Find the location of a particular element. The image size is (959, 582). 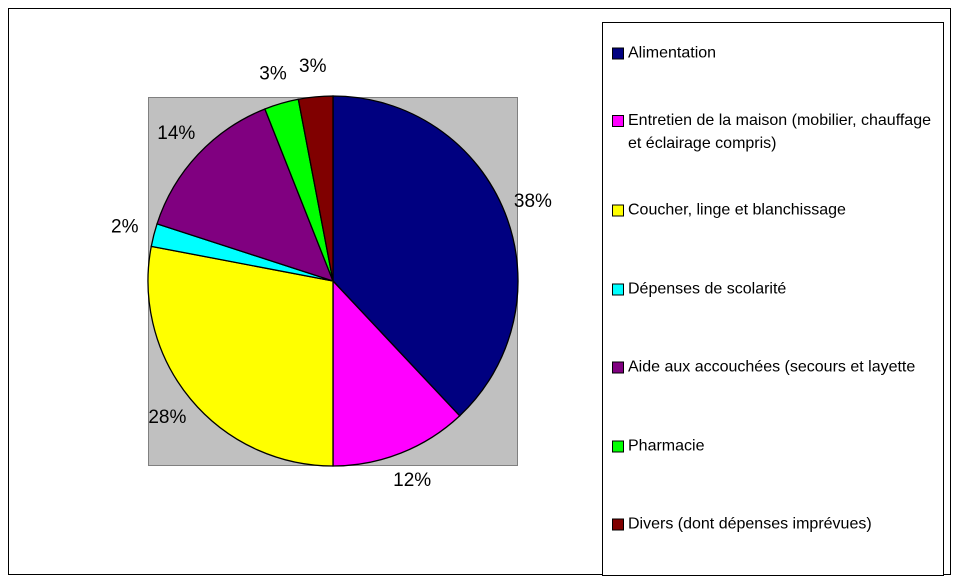

legend-label: Pharmacie is located at coordinates (666, 445).